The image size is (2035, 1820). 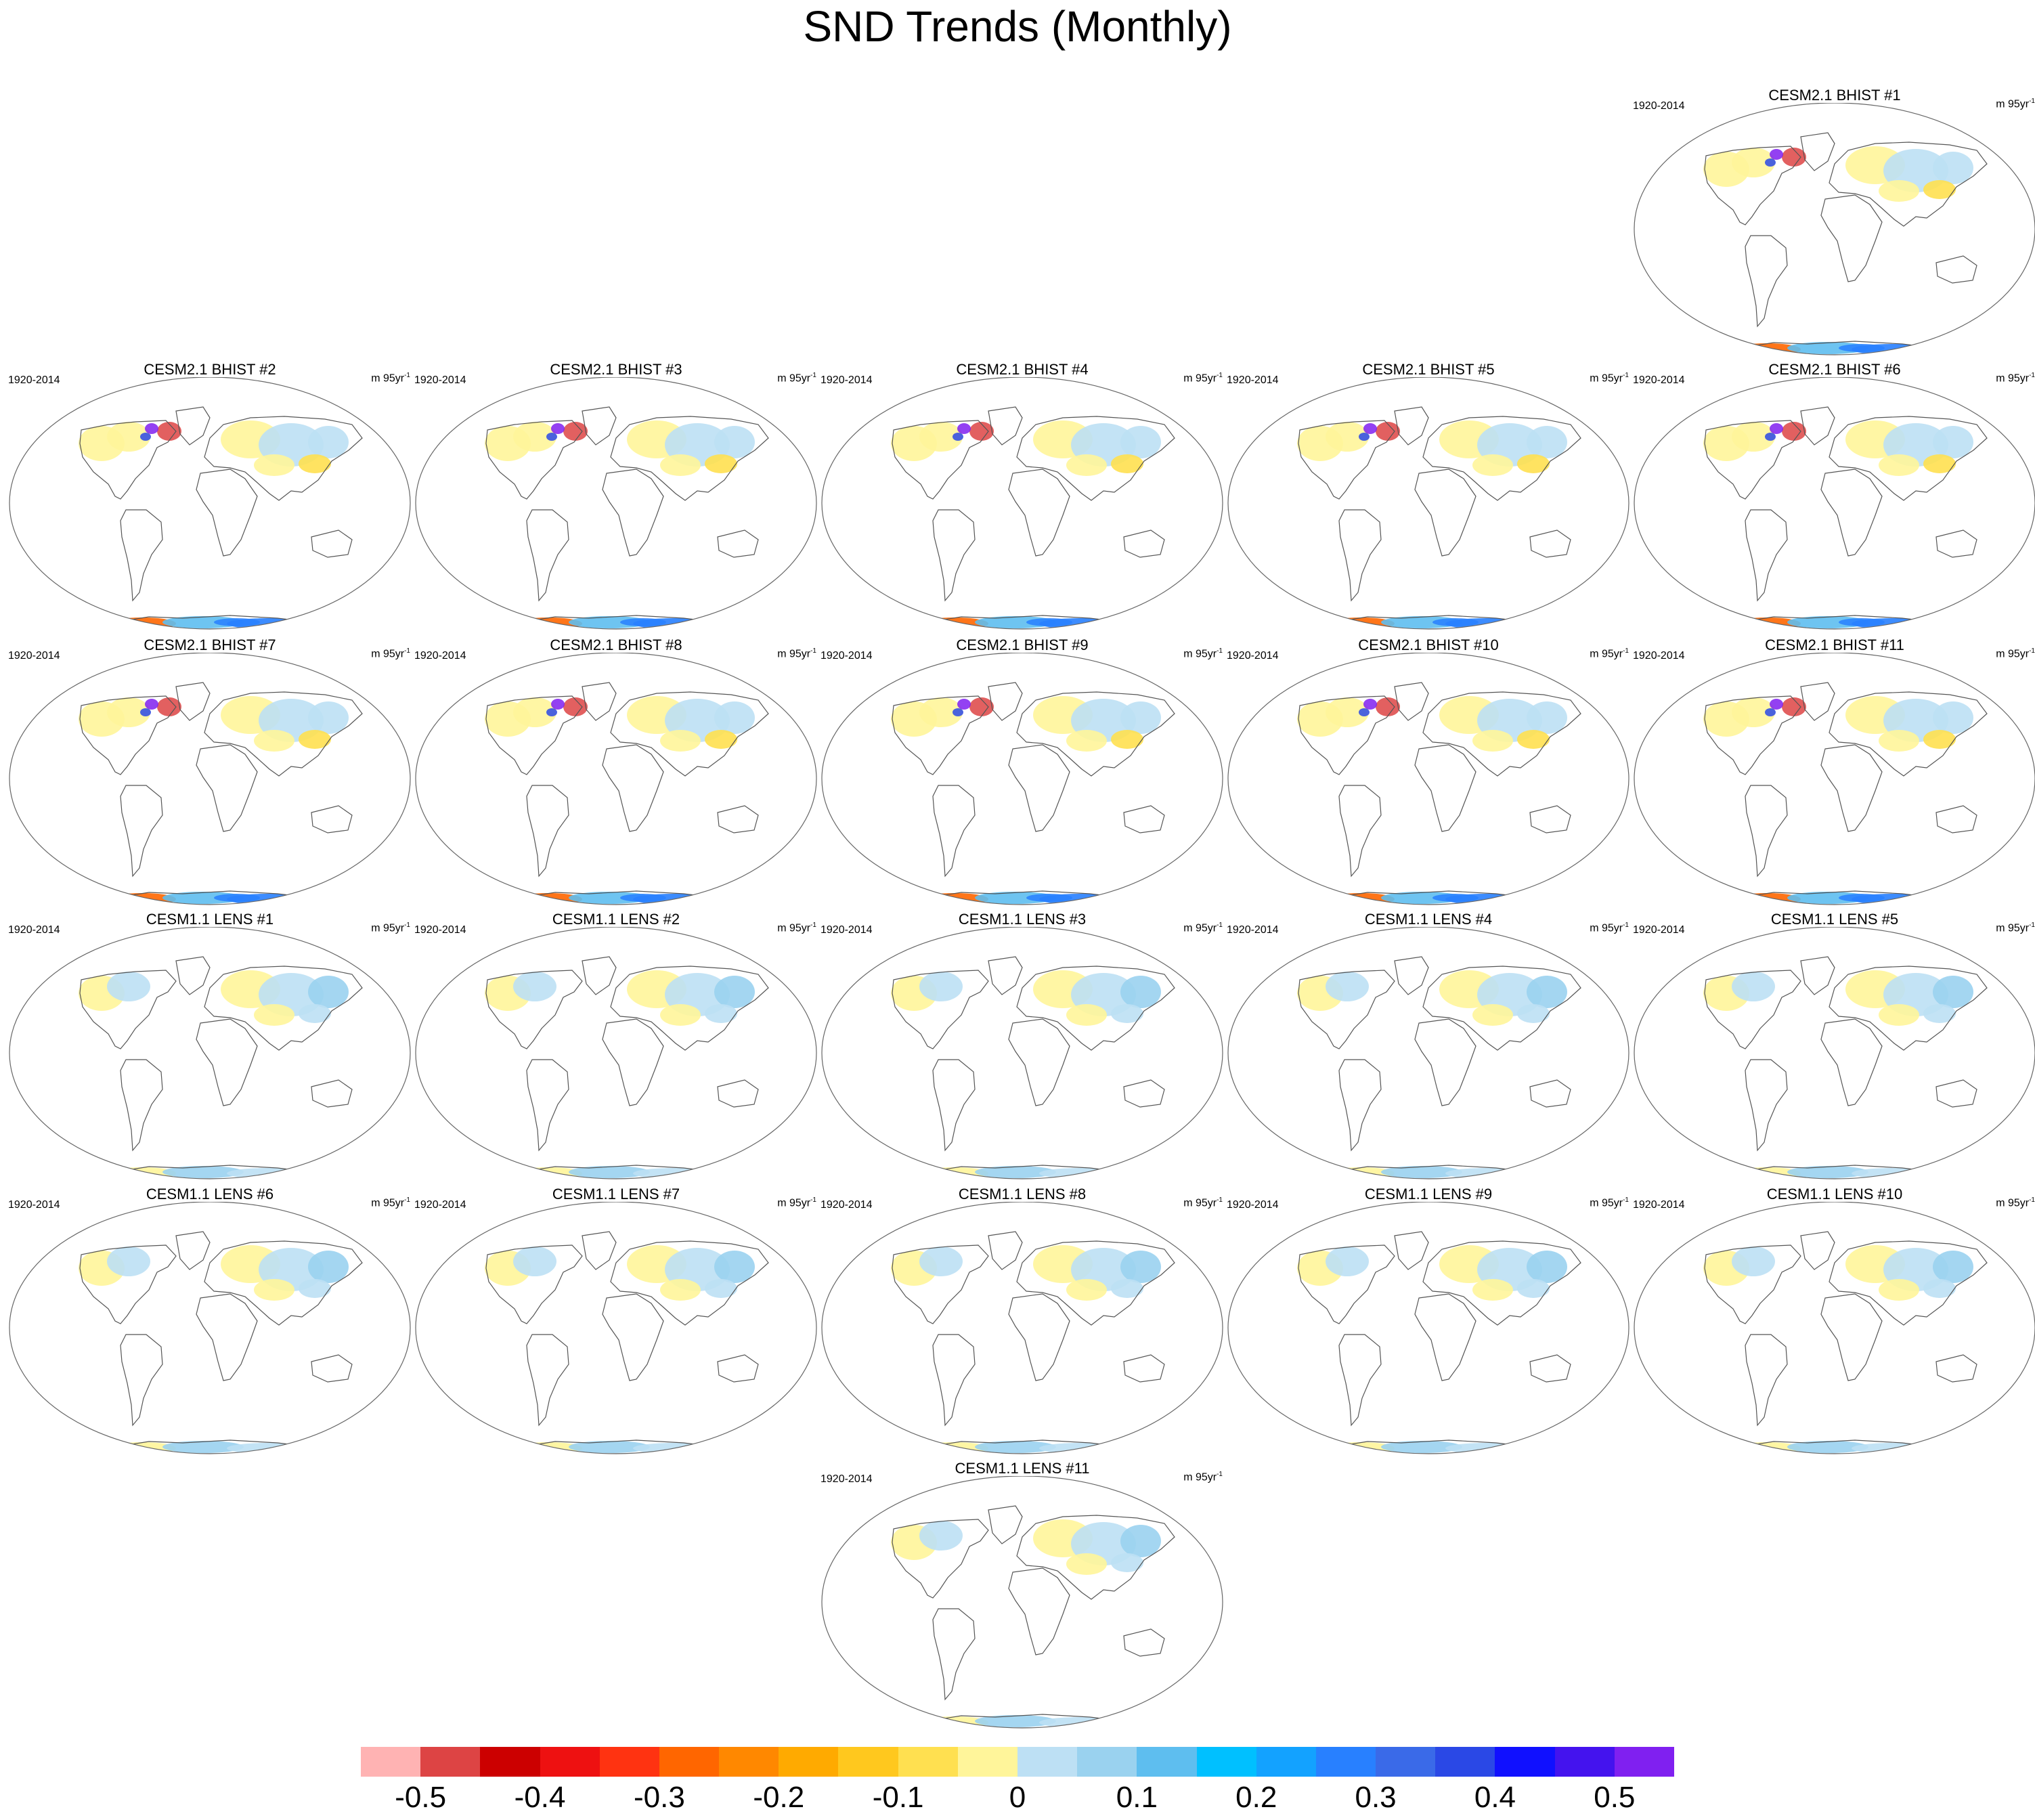 I want to click on panel-title: CESM1.1 LENS #2, so click(x=616, y=919).